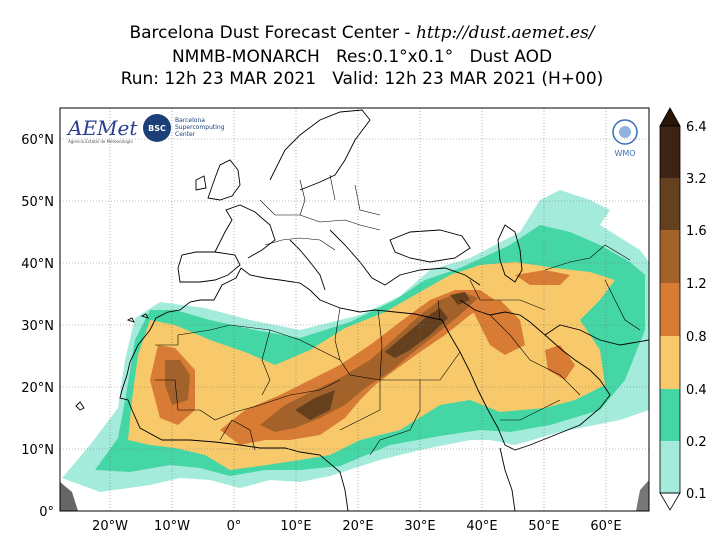  I want to click on lat-label: 40°N, so click(37, 264).